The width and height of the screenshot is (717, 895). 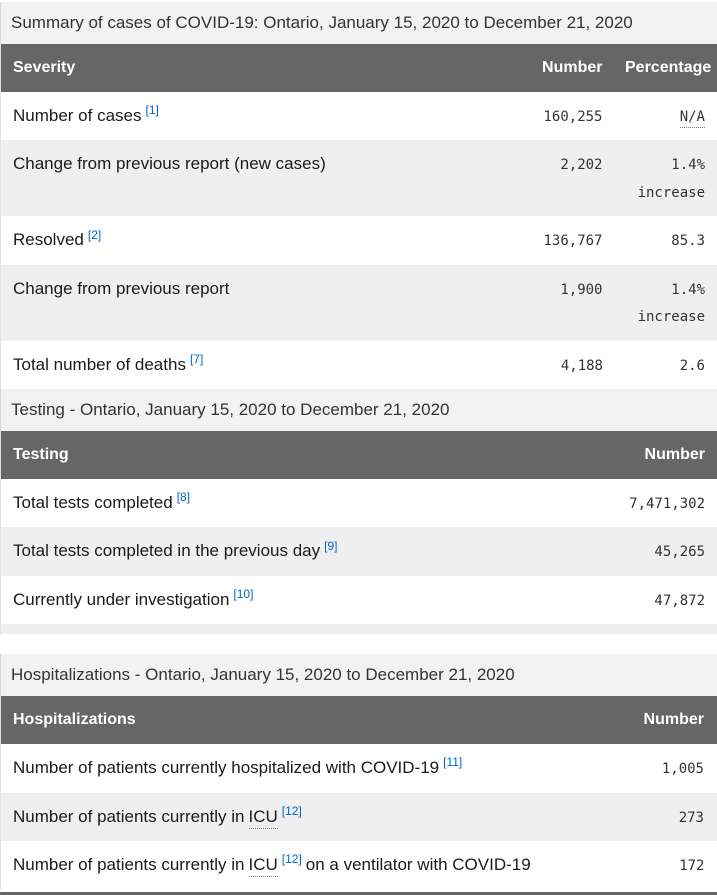 What do you see at coordinates (418, 864) in the screenshot?
I see `row-label-text-suffix: on a ventilator with COVID-19` at bounding box center [418, 864].